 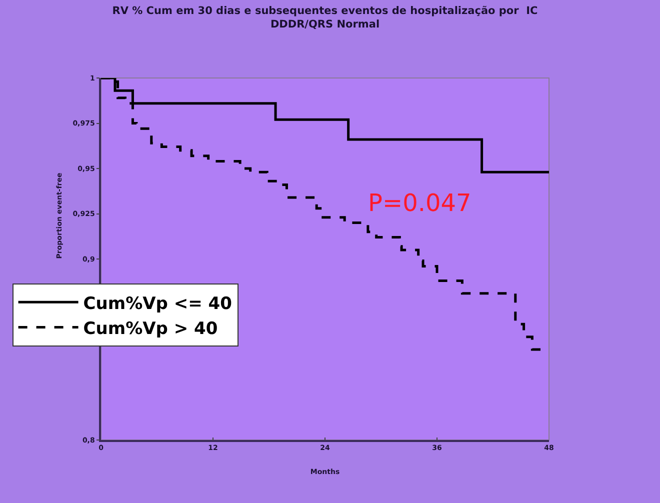 What do you see at coordinates (420, 203) in the screenshot?
I see `annotation: P=0.047` at bounding box center [420, 203].